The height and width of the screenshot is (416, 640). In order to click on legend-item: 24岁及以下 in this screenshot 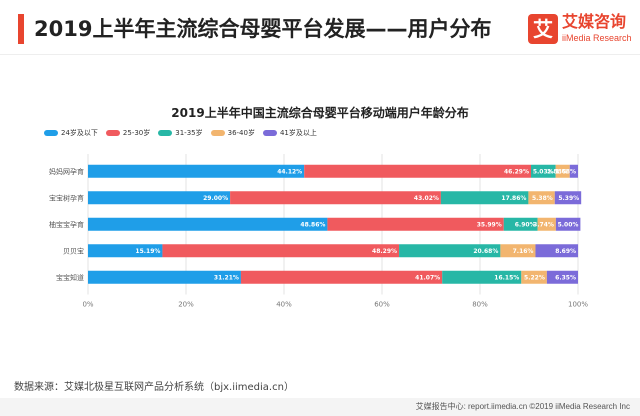, I will do `click(71, 133)`.